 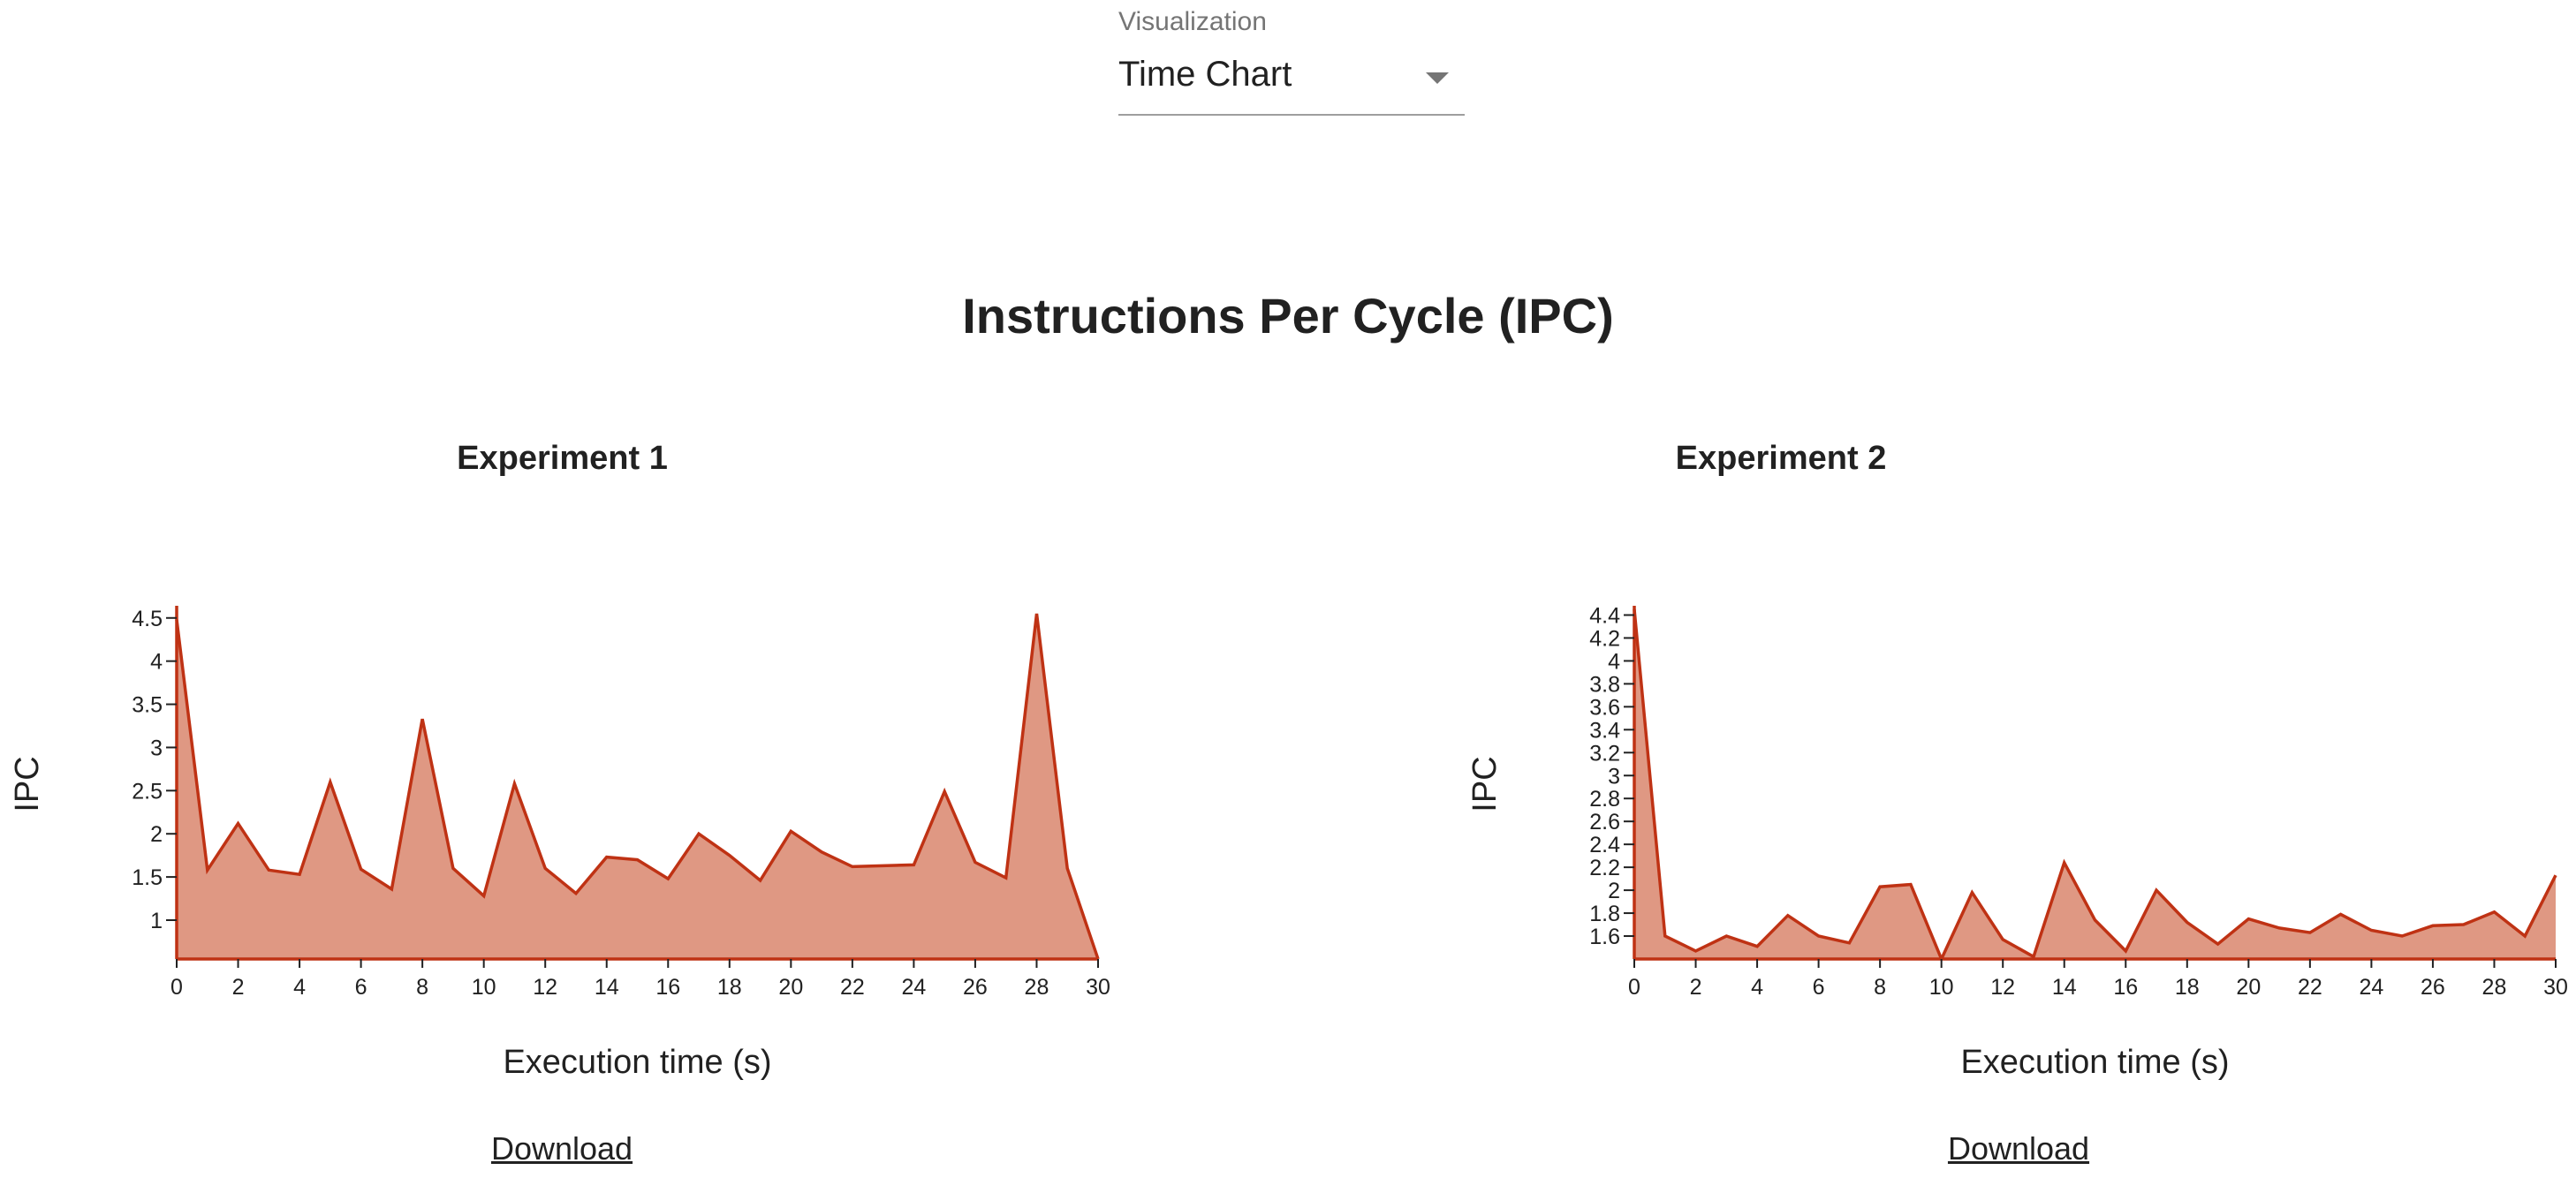 What do you see at coordinates (157, 921) in the screenshot?
I see `y-tick-label: 1` at bounding box center [157, 921].